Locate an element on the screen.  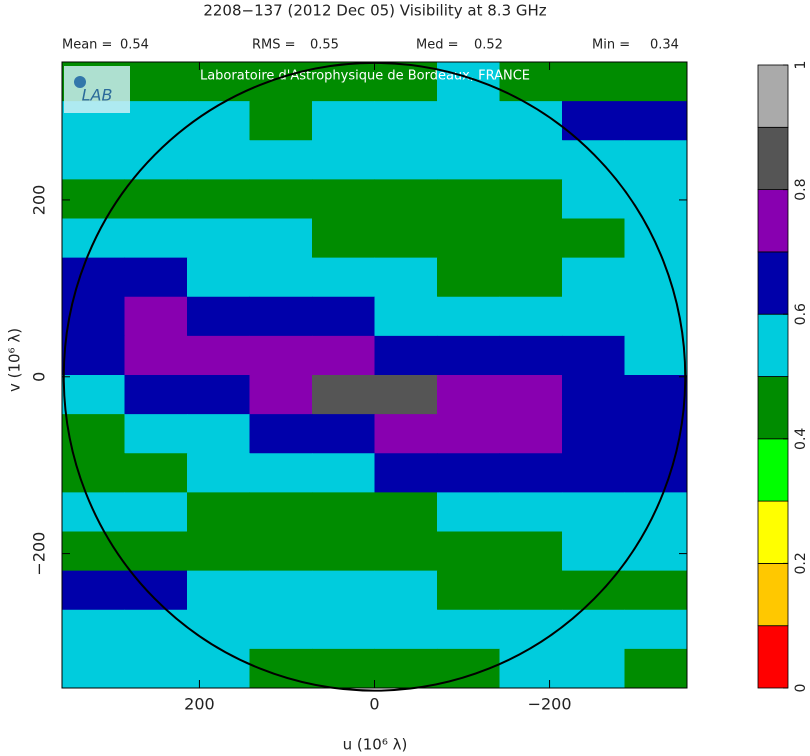
stat-value: 0.55 is located at coordinates (324, 45).